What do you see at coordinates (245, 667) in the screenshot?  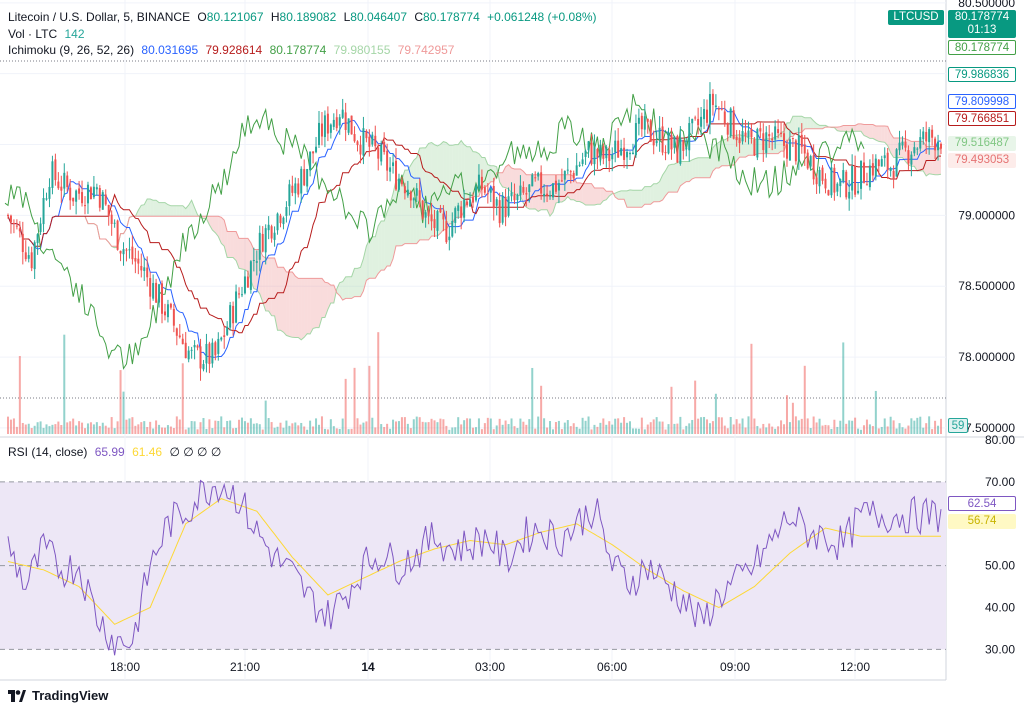 I see `time-tick-label: 21:00` at bounding box center [245, 667].